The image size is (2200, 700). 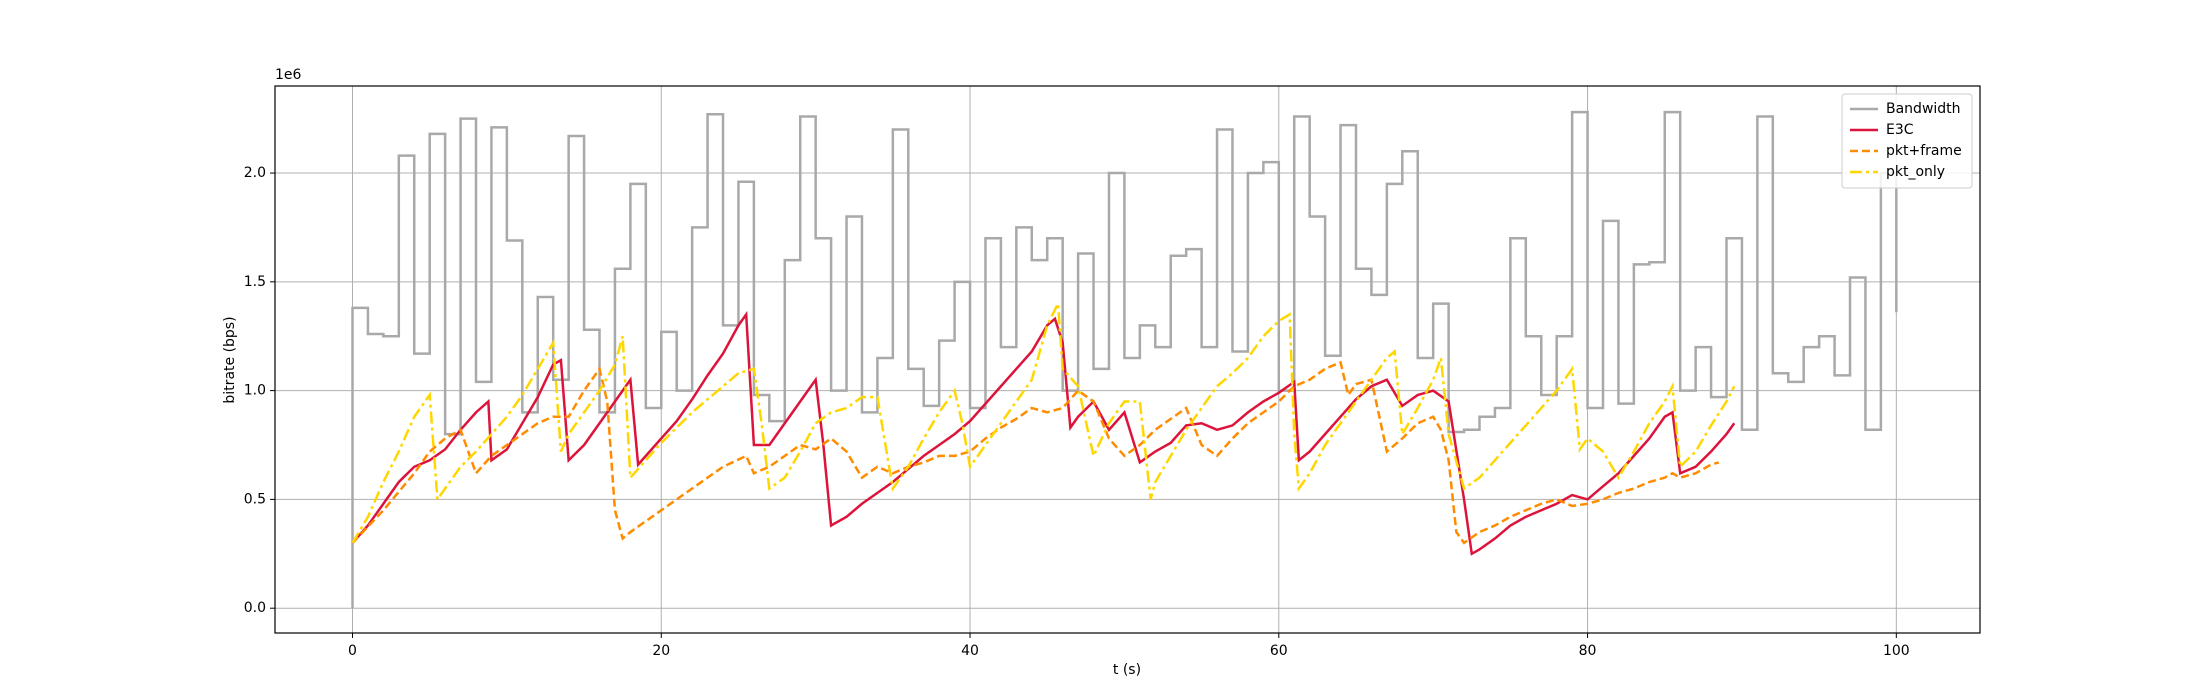 What do you see at coordinates (352, 651) in the screenshot?
I see `x-tick-label: 0` at bounding box center [352, 651].